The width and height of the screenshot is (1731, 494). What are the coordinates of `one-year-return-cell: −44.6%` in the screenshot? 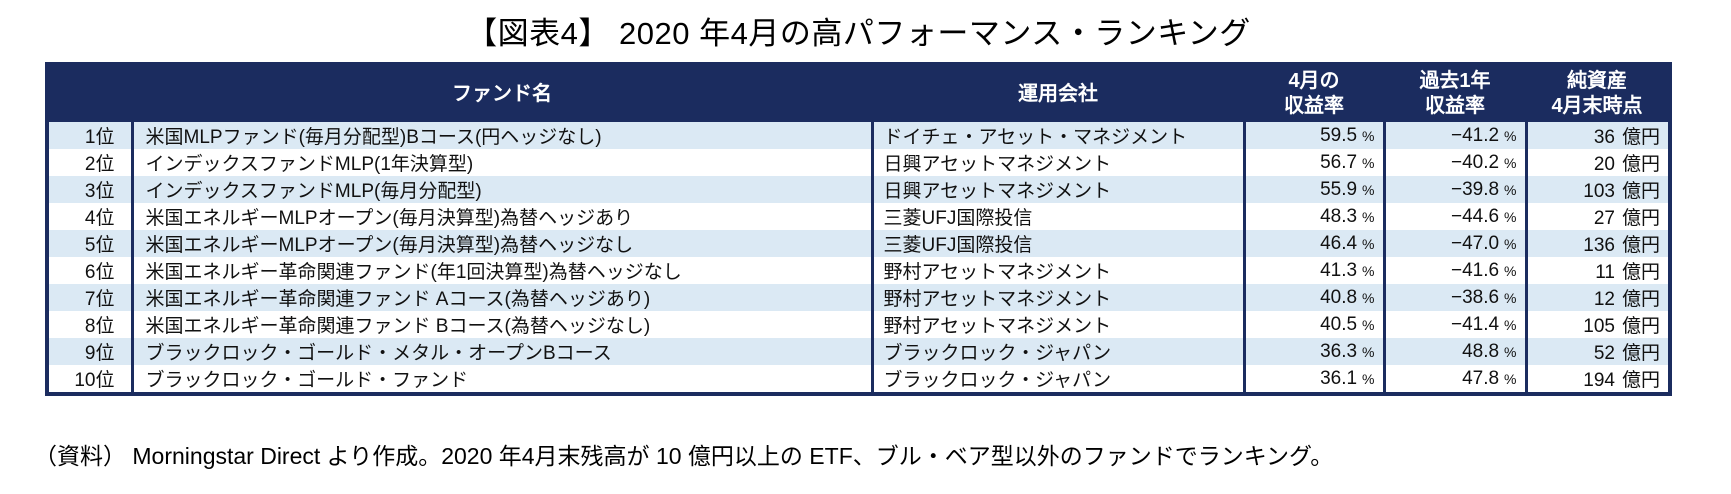 It's located at (1454, 216).